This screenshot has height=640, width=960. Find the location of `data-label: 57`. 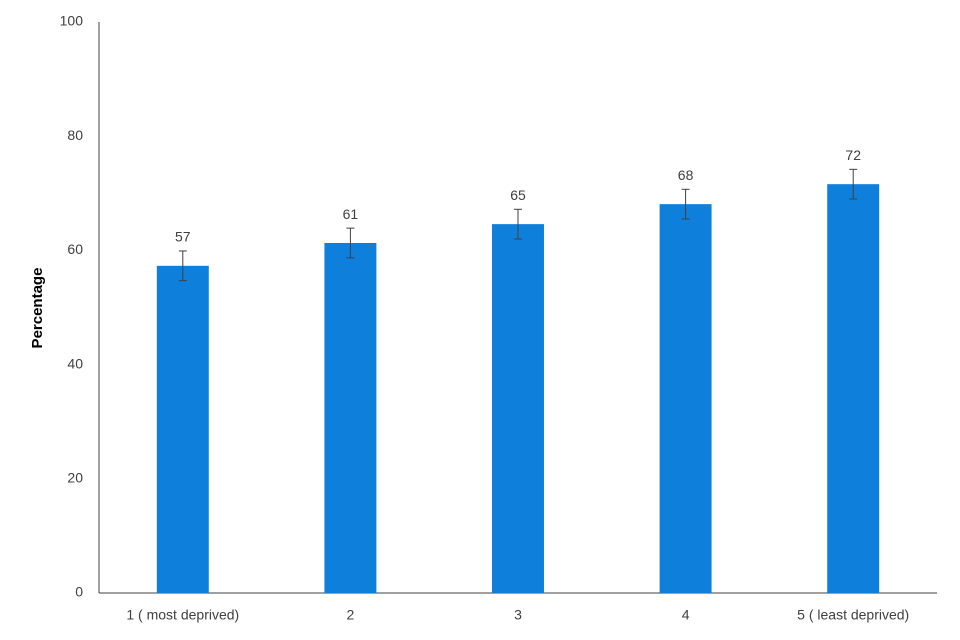

data-label: 57 is located at coordinates (183, 237).